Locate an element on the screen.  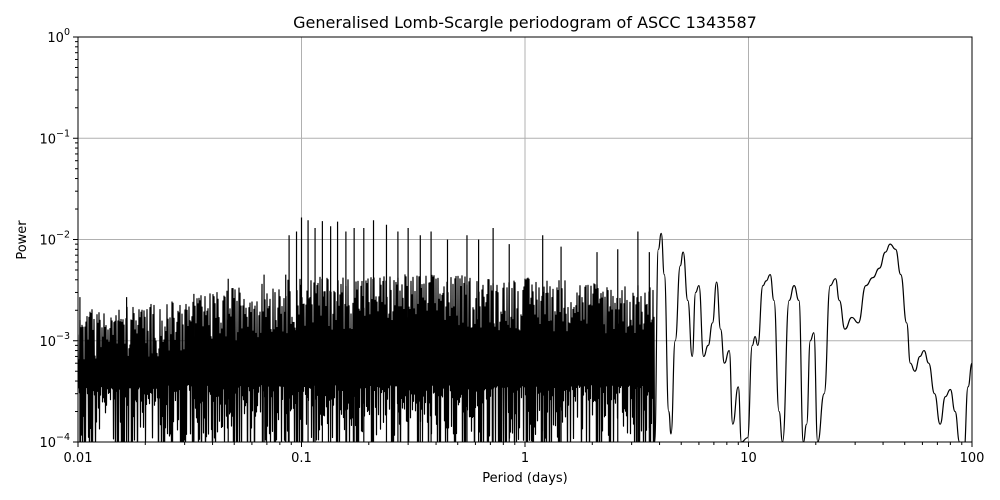
y-axis-label: Power is located at coordinates (22, 240).